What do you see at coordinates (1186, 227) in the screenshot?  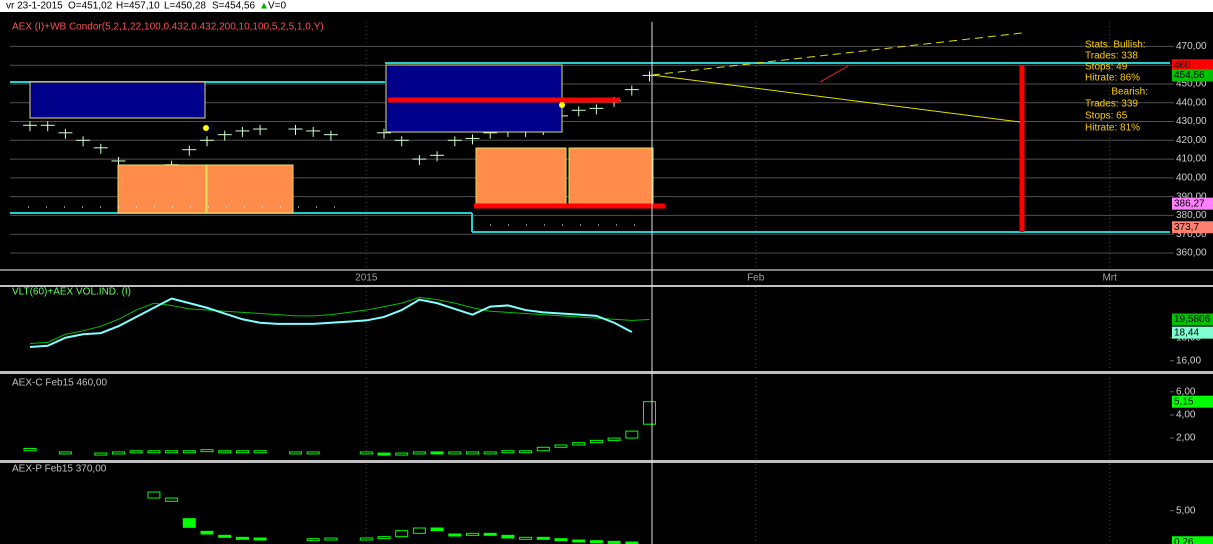 I see `value-badge-label: 373,7` at bounding box center [1186, 227].